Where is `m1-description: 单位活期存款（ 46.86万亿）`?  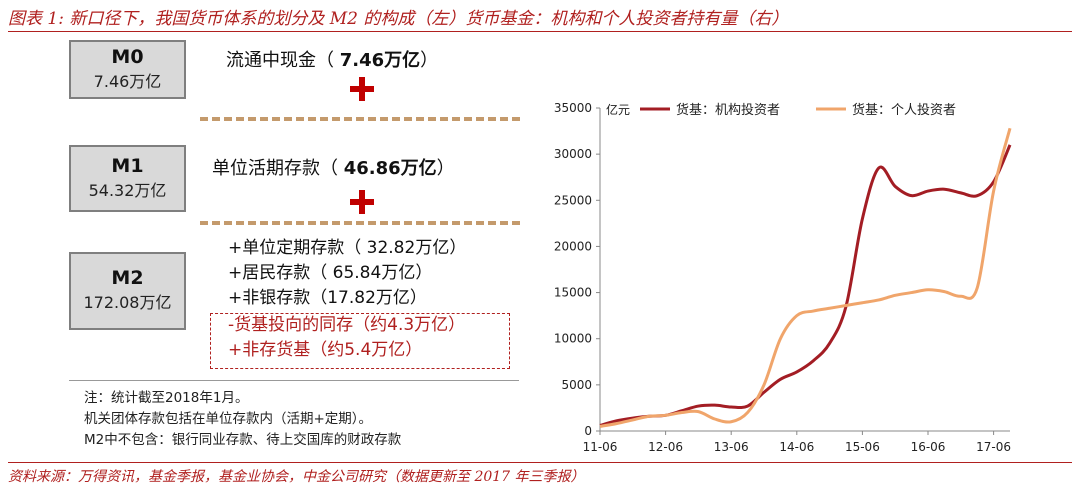
m1-description: 单位活期存款（ 46.86万亿） is located at coordinates (333, 167).